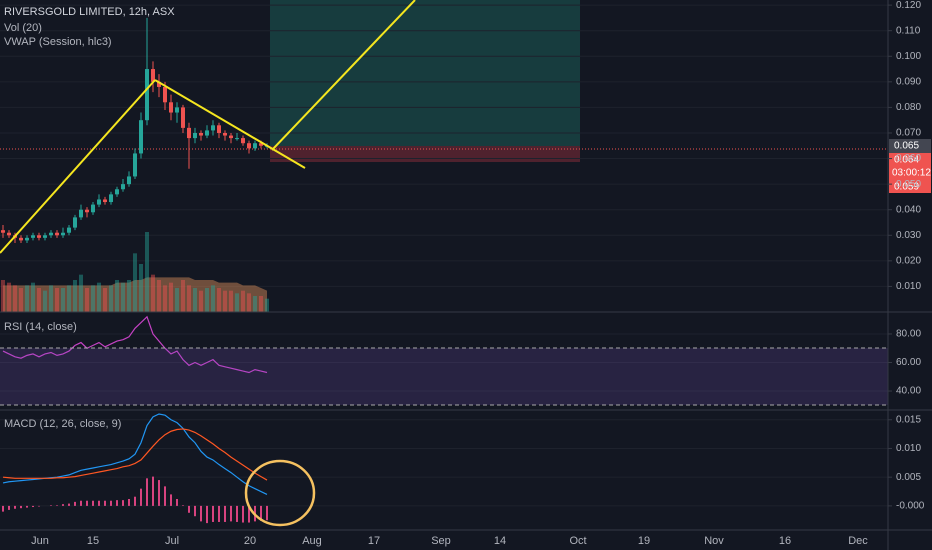  What do you see at coordinates (908, 477) in the screenshot?
I see `y-tick-label: 0.005` at bounding box center [908, 477].